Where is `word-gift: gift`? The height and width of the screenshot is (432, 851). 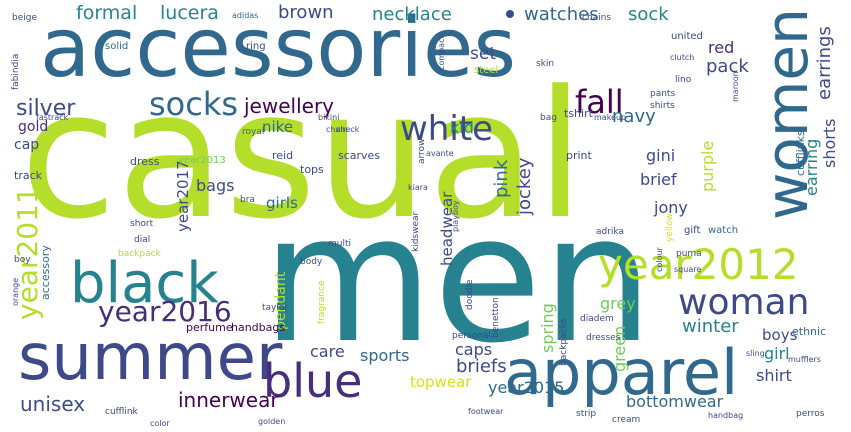 word-gift: gift is located at coordinates (692, 230).